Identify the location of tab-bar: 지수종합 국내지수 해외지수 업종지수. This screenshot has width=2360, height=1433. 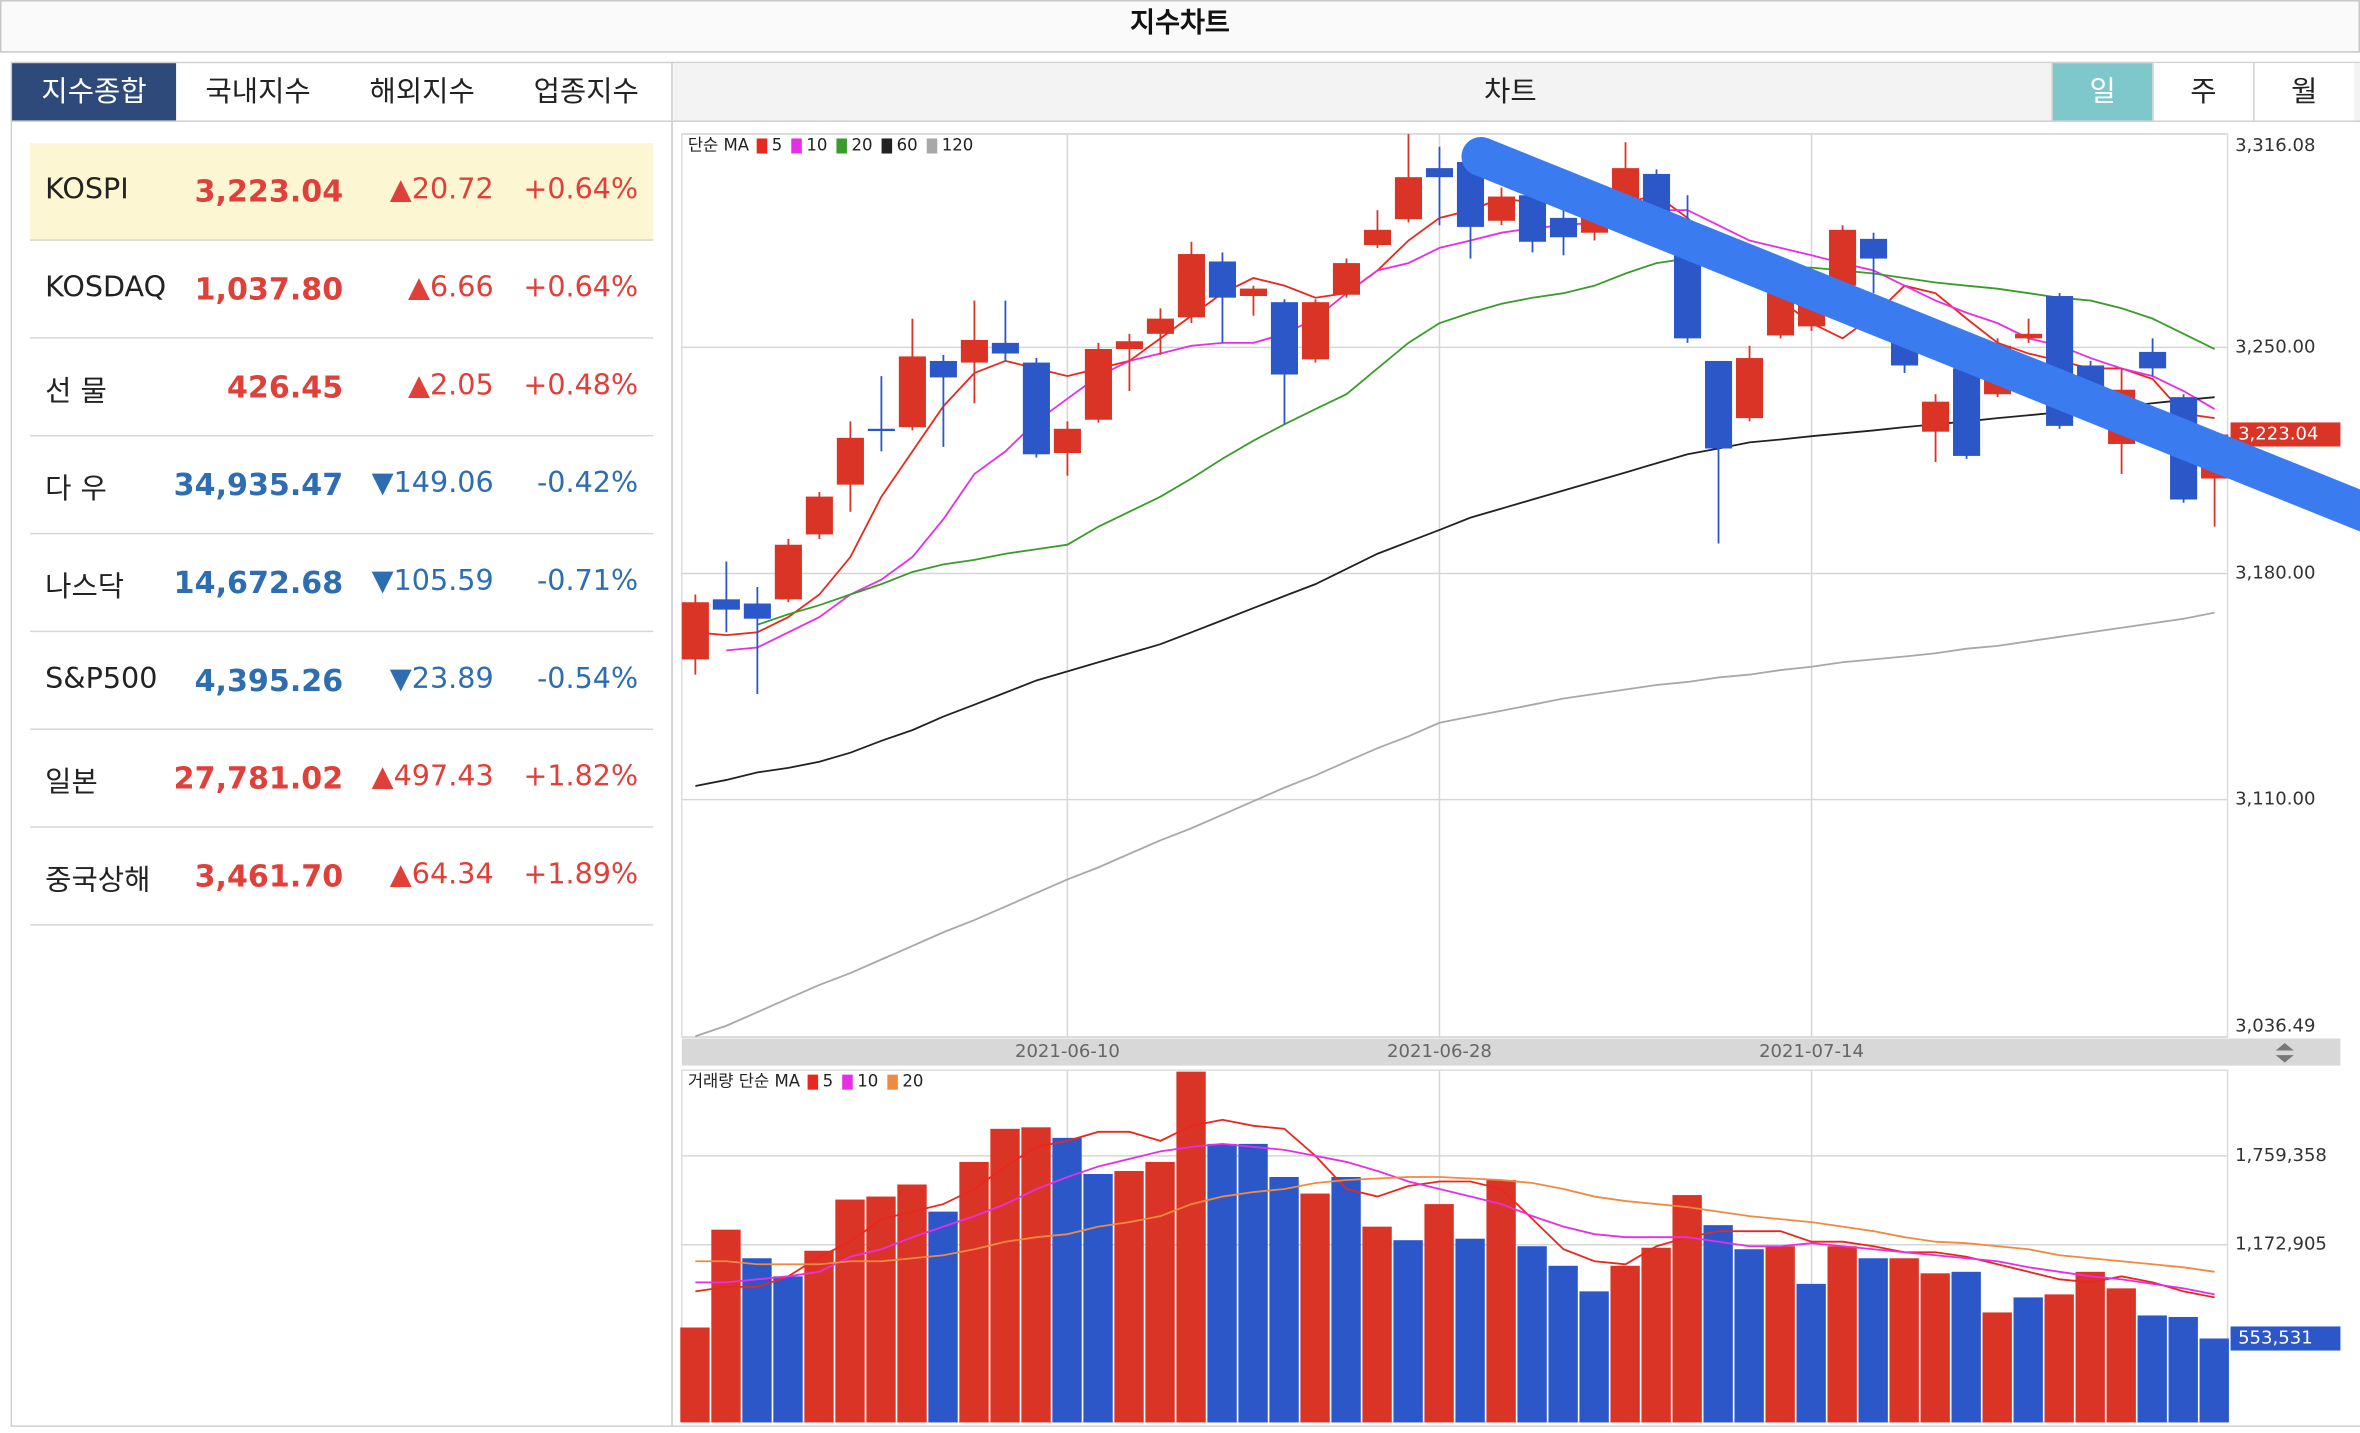
(342, 92).